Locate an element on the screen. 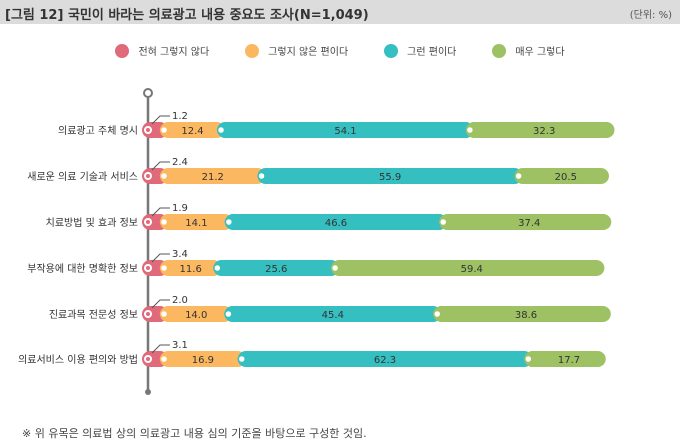  data-label: 55.9 is located at coordinates (390, 177).